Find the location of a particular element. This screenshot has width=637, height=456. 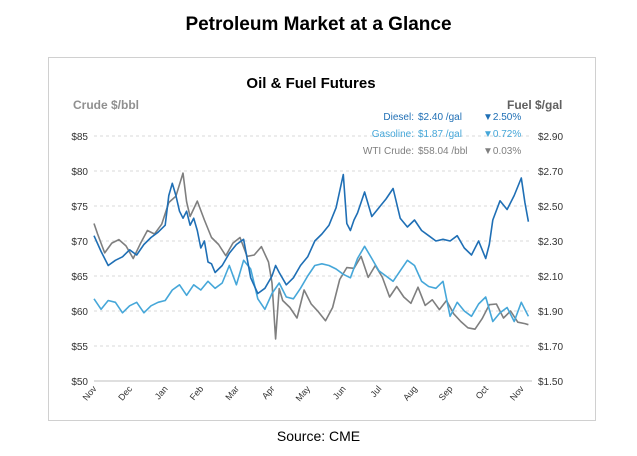

source-caption: Source: CME is located at coordinates (318, 436).